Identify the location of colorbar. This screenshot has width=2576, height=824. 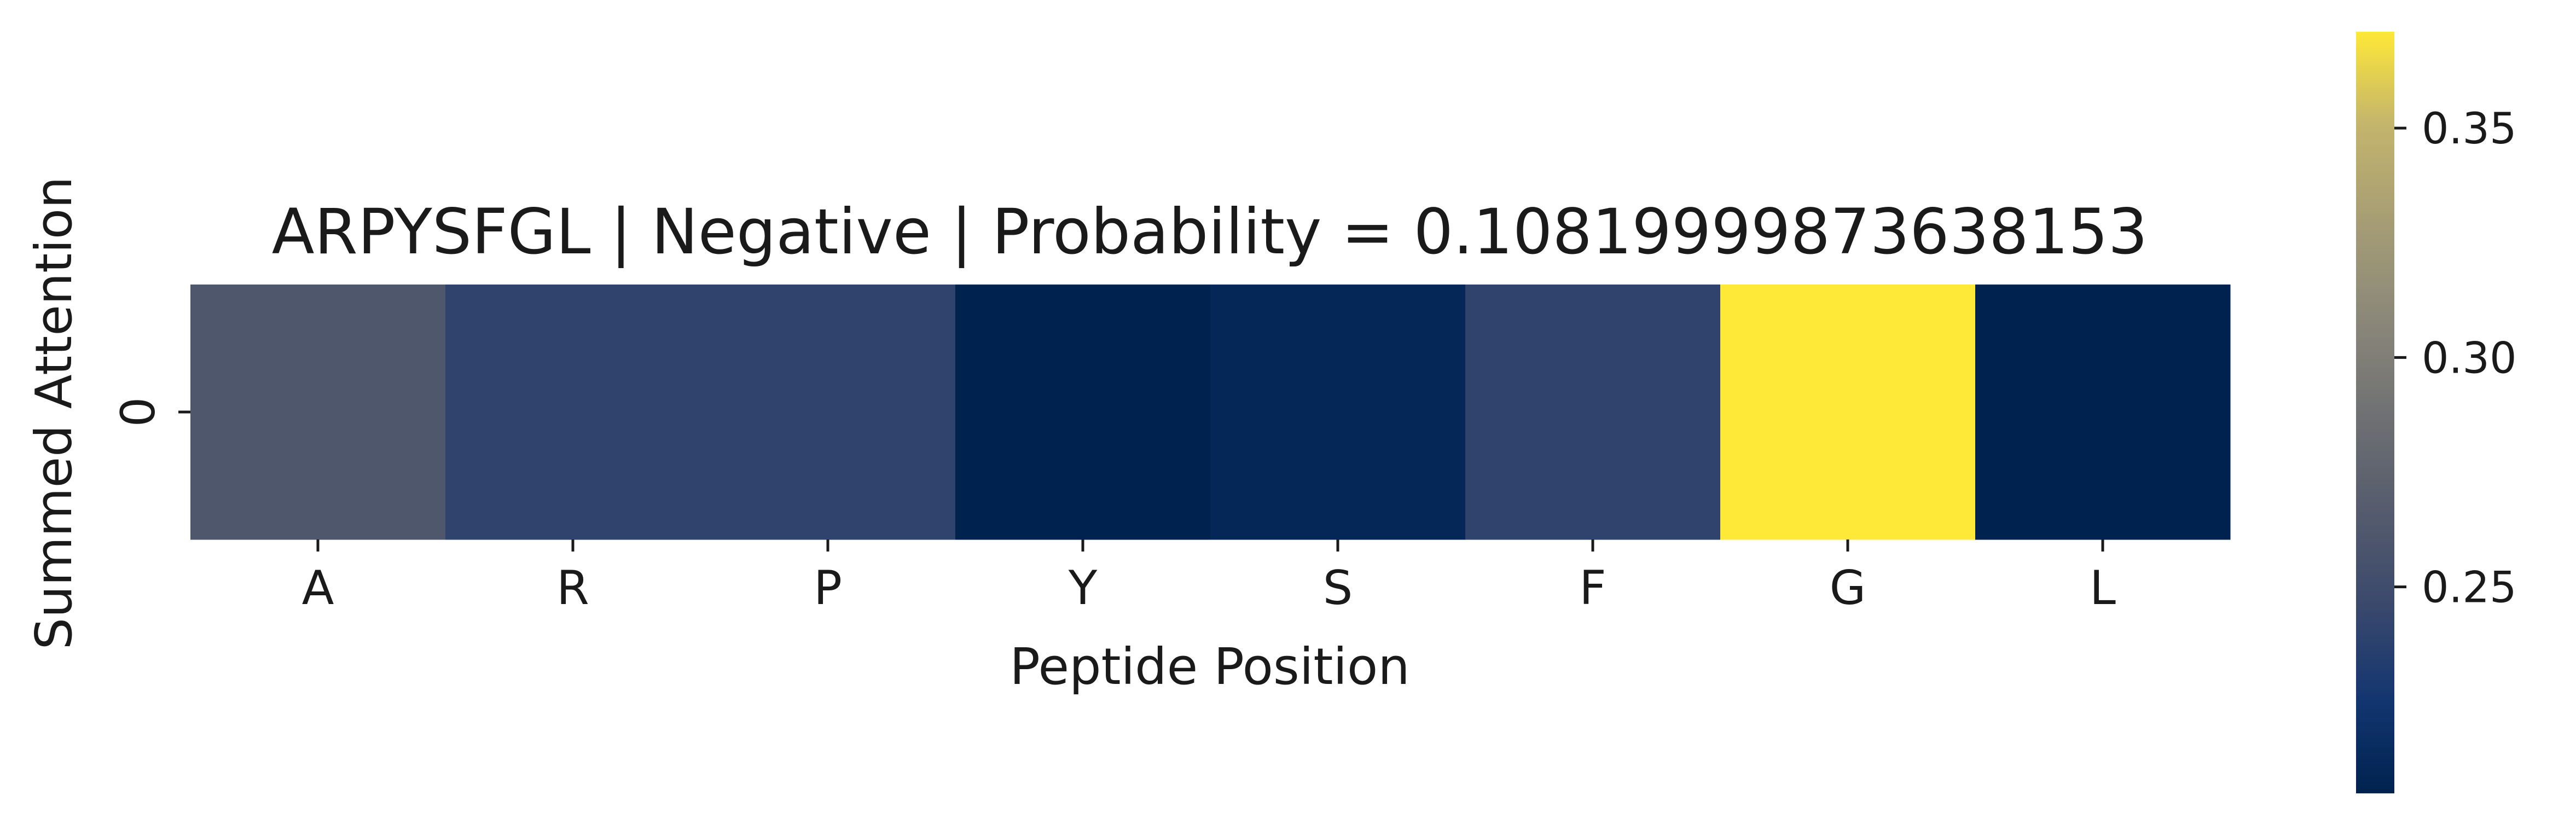
(2375, 412).